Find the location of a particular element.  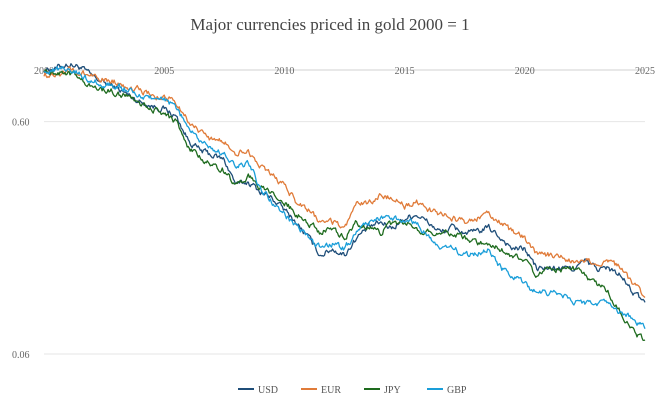

legend-label-jpy: JPY is located at coordinates (392, 390).